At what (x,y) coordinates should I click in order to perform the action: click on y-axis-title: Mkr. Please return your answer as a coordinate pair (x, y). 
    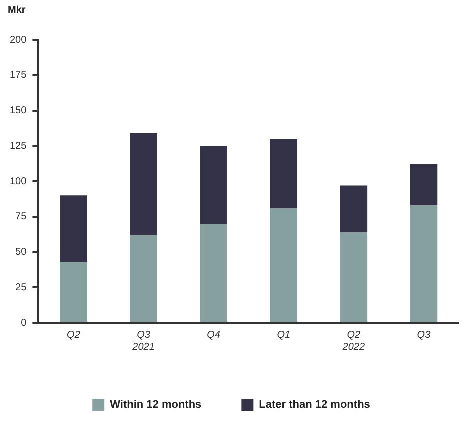
    Looking at the image, I should click on (17, 10).